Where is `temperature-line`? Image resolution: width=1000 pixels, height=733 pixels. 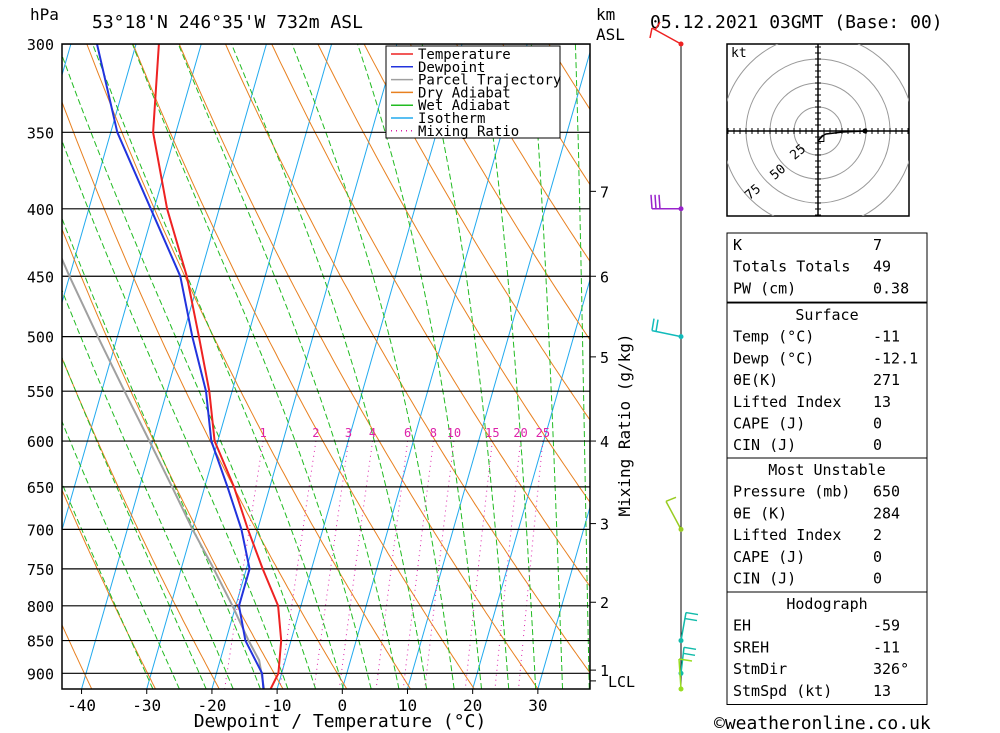 temperature-line is located at coordinates (217, 366).